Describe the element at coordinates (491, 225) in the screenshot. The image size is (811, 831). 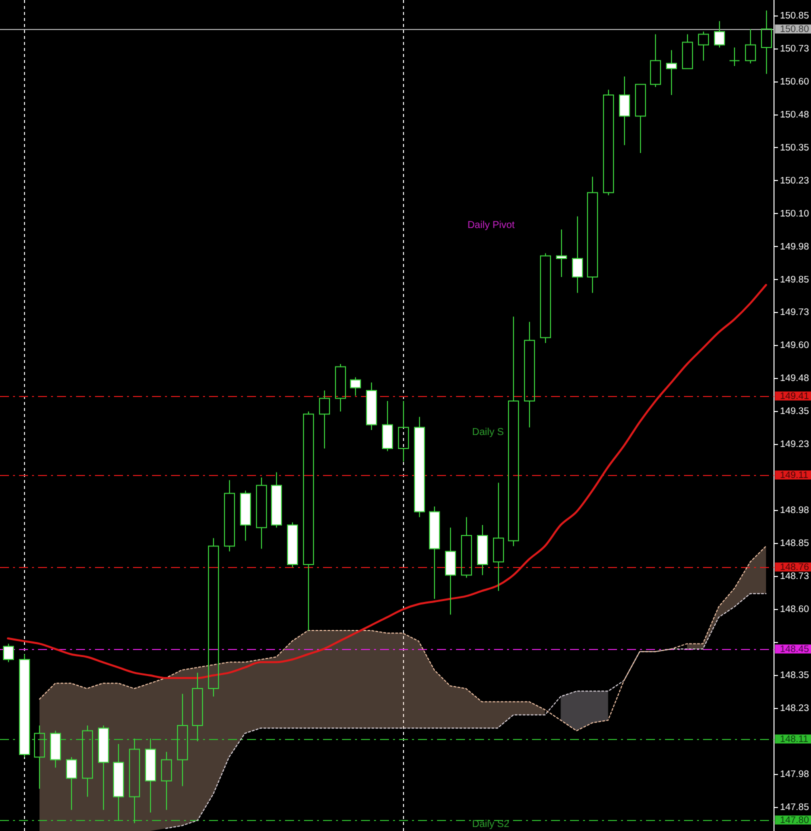
I see `annotation: Daily Pivot` at that location.